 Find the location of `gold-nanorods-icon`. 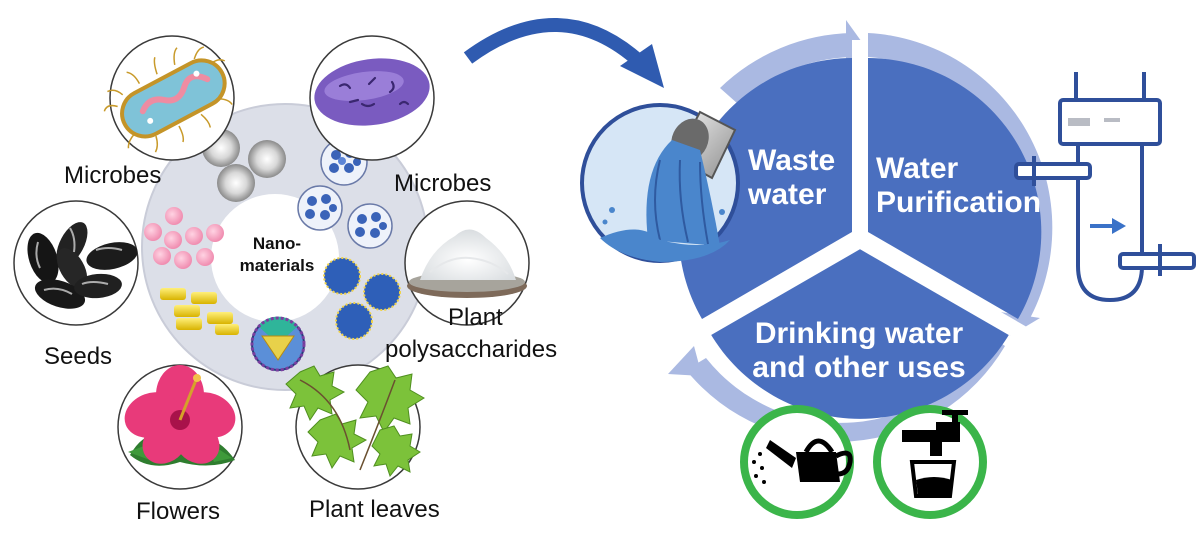

gold-nanorods-icon is located at coordinates (199, 311).